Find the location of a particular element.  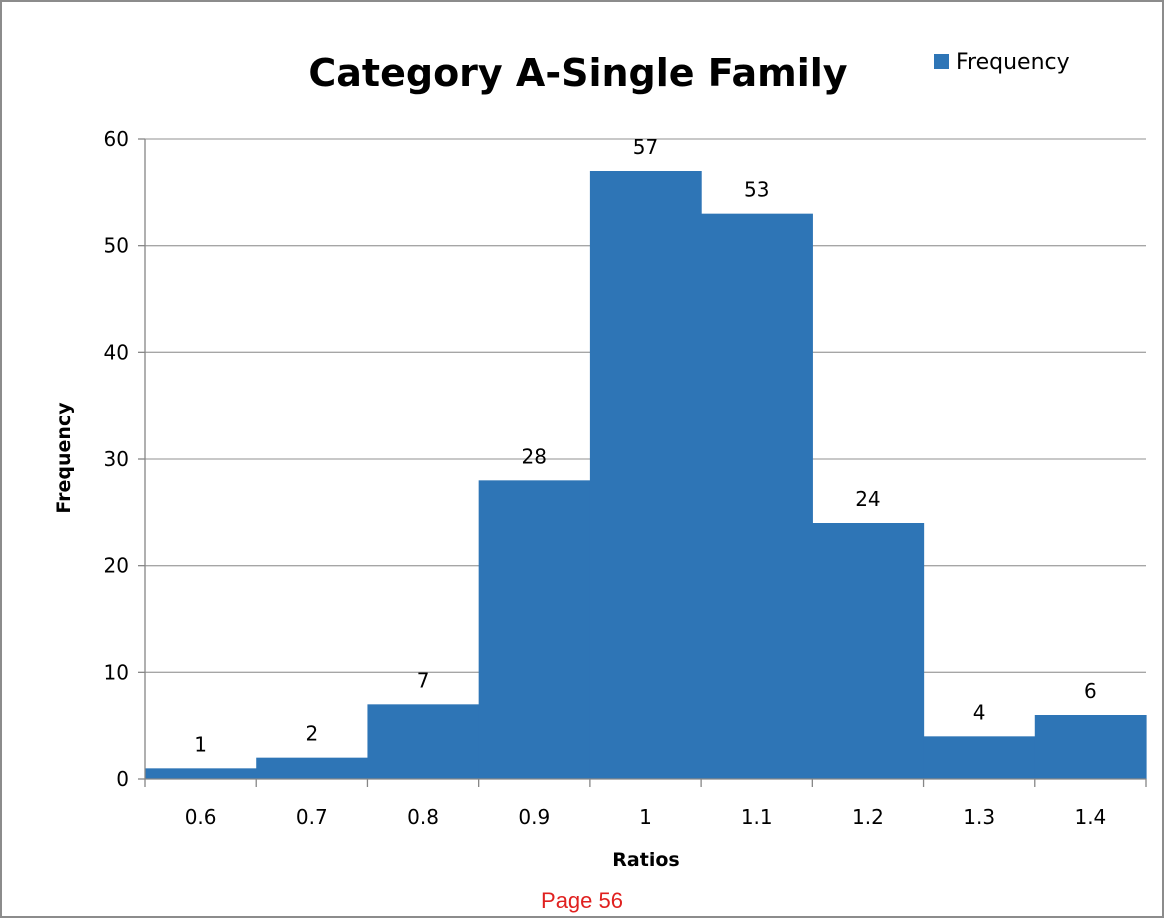

y-tick-label: 50 is located at coordinates (116, 246).